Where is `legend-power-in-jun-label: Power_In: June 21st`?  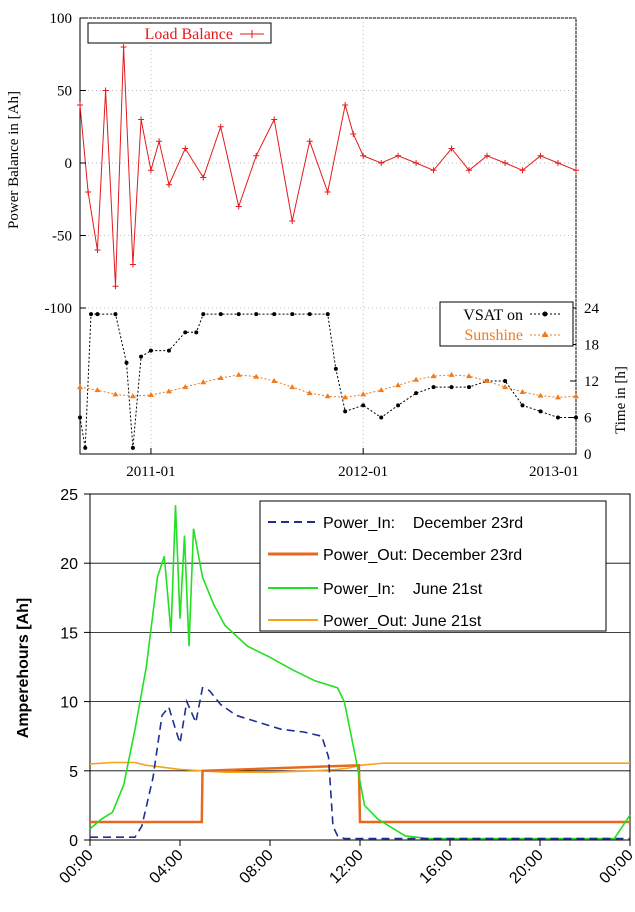 legend-power-in-jun-label: Power_In: June 21st is located at coordinates (403, 589).